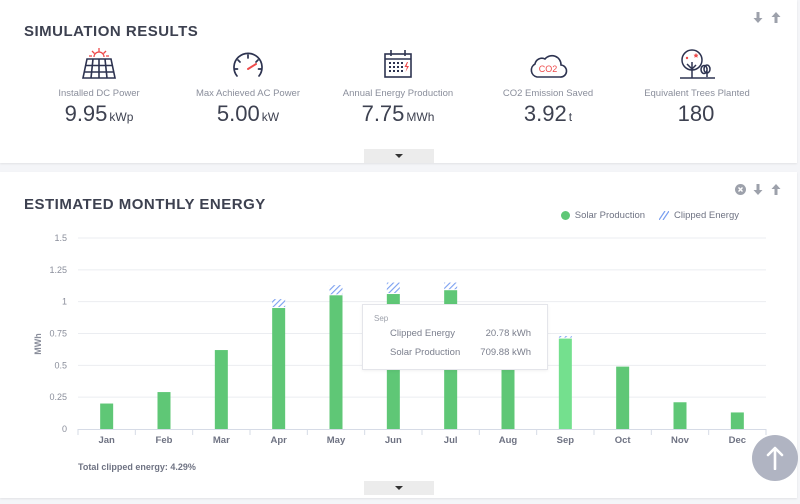 The image size is (800, 504). I want to click on legend-solar-production: Solar Production, so click(603, 215).